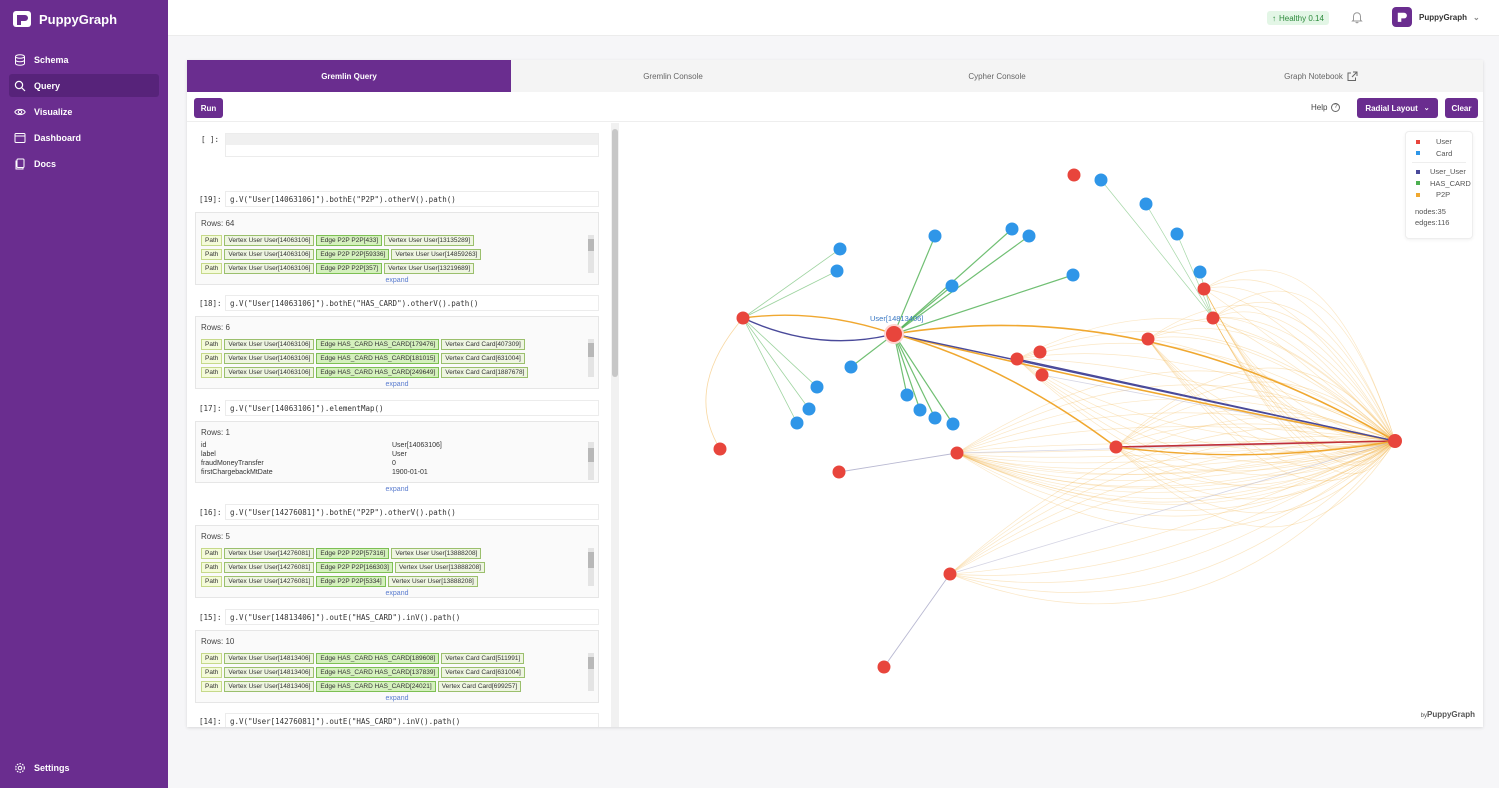  What do you see at coordinates (378, 372) in the screenshot?
I see `edge-chip: Edge HAS_CARD HAS_CARD[249649]` at bounding box center [378, 372].